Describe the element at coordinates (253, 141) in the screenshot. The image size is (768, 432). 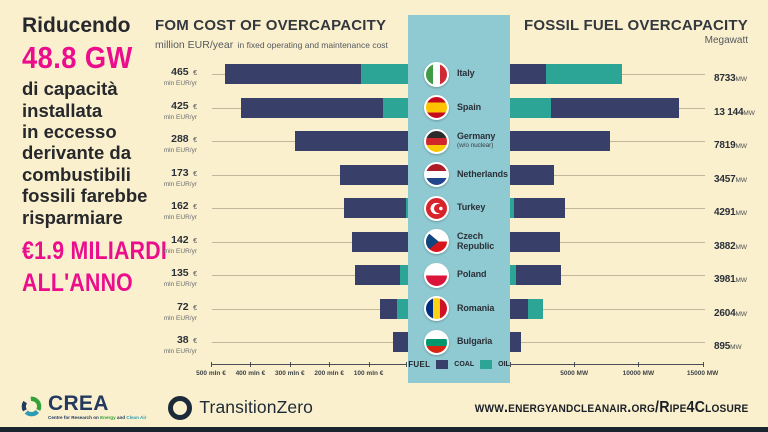
I see `row-gridline-left-germany` at that location.